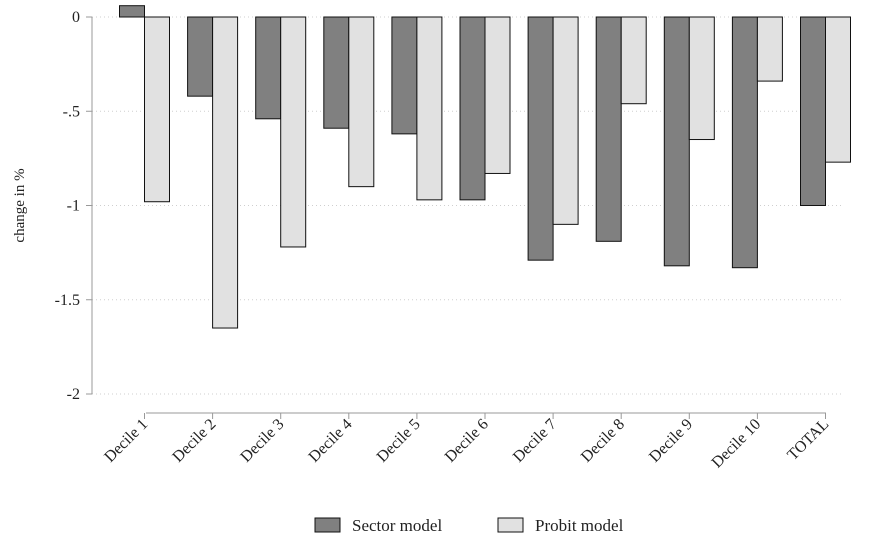  Describe the element at coordinates (263, 441) in the screenshot. I see `x-tick-label: Decile 3` at that location.